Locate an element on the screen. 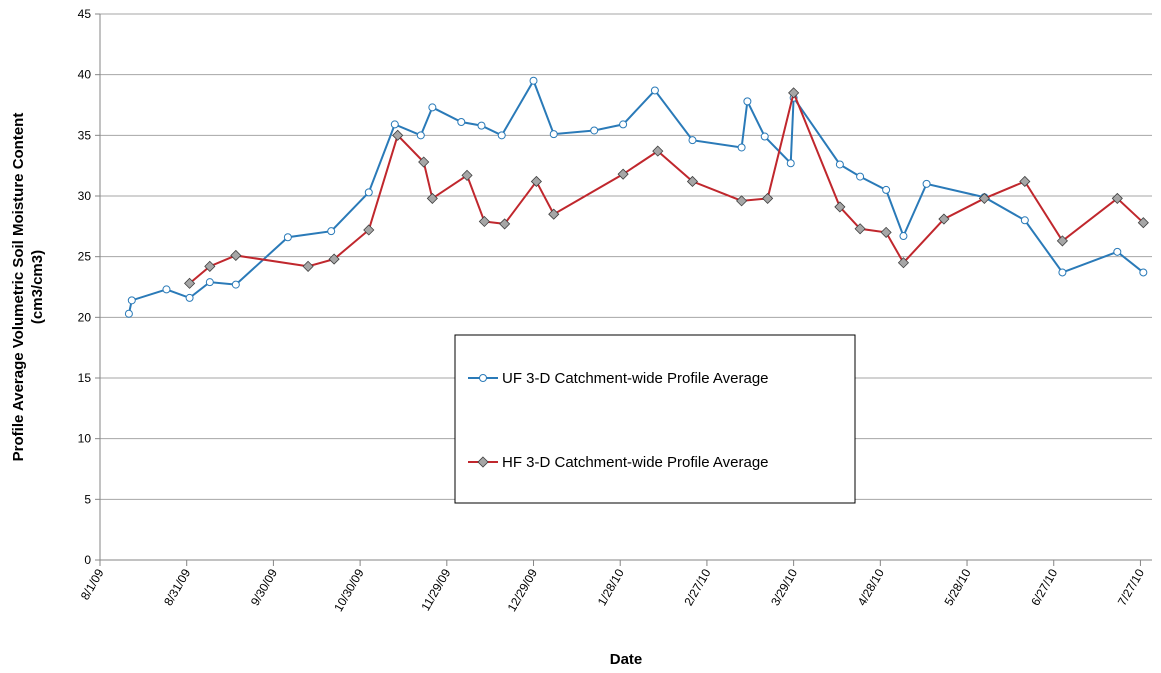 The height and width of the screenshot is (673, 1161). x-tick-label: 10/30/09 is located at coordinates (349, 590).